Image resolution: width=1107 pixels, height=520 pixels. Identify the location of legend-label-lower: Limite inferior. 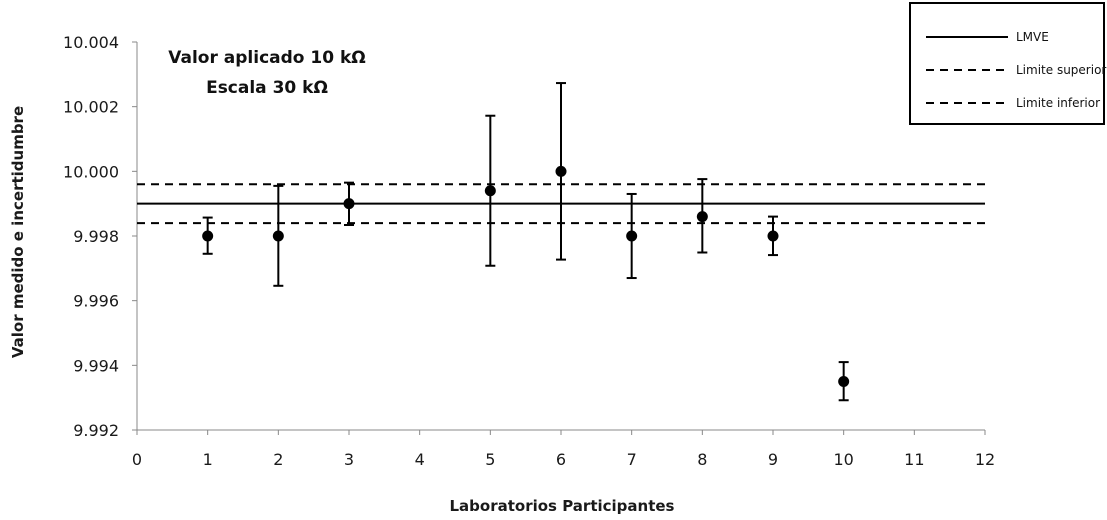
(1058, 103).